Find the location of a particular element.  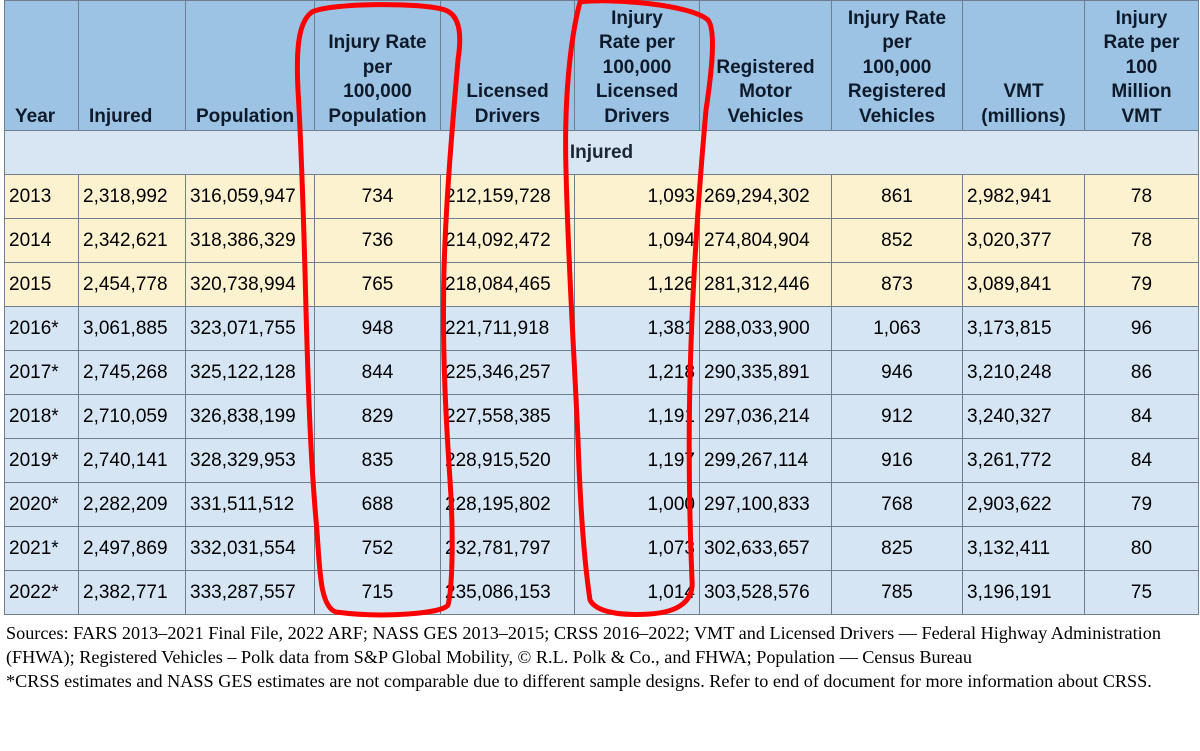

cell-injured: 2,497,869 is located at coordinates (132, 548).